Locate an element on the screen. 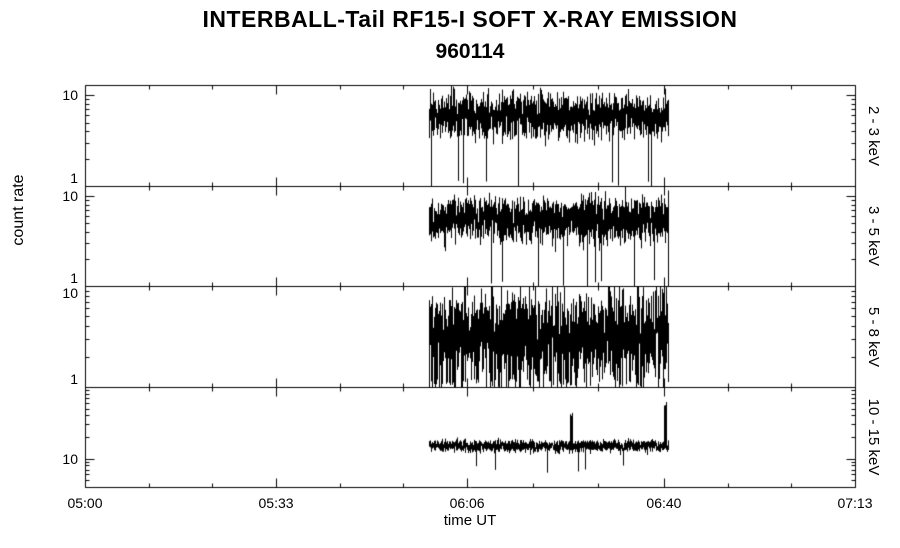 This screenshot has width=900, height=548. x-tick-label: 07:13 is located at coordinates (855, 503).